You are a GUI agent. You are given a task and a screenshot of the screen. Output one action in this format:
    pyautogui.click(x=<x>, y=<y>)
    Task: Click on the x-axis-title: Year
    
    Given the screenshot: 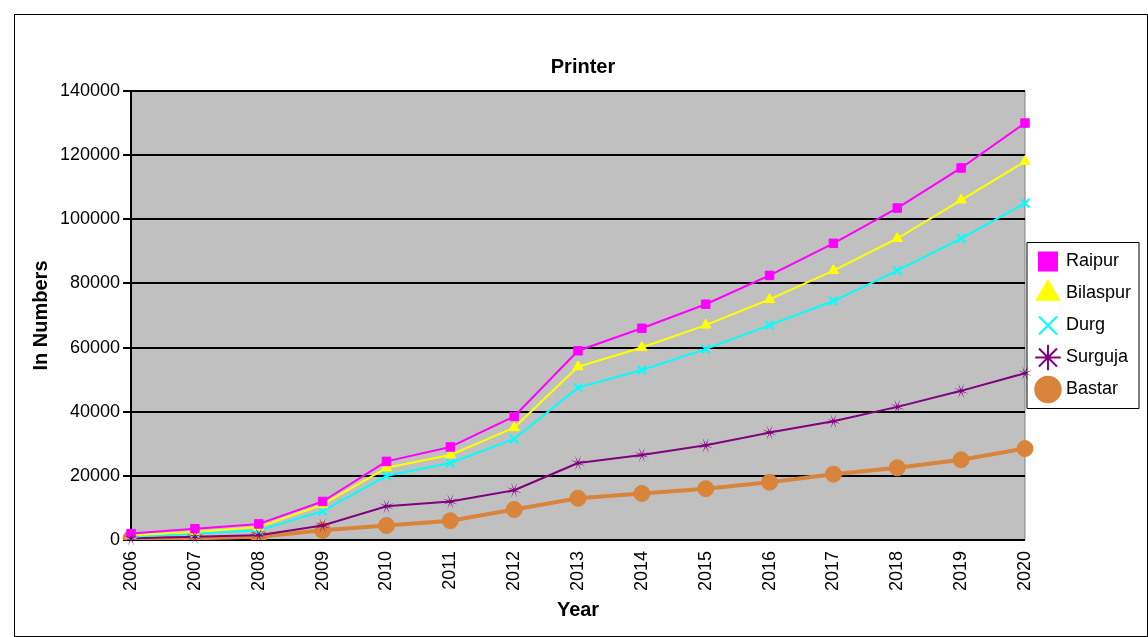 What is the action you would take?
    pyautogui.click(x=578, y=608)
    